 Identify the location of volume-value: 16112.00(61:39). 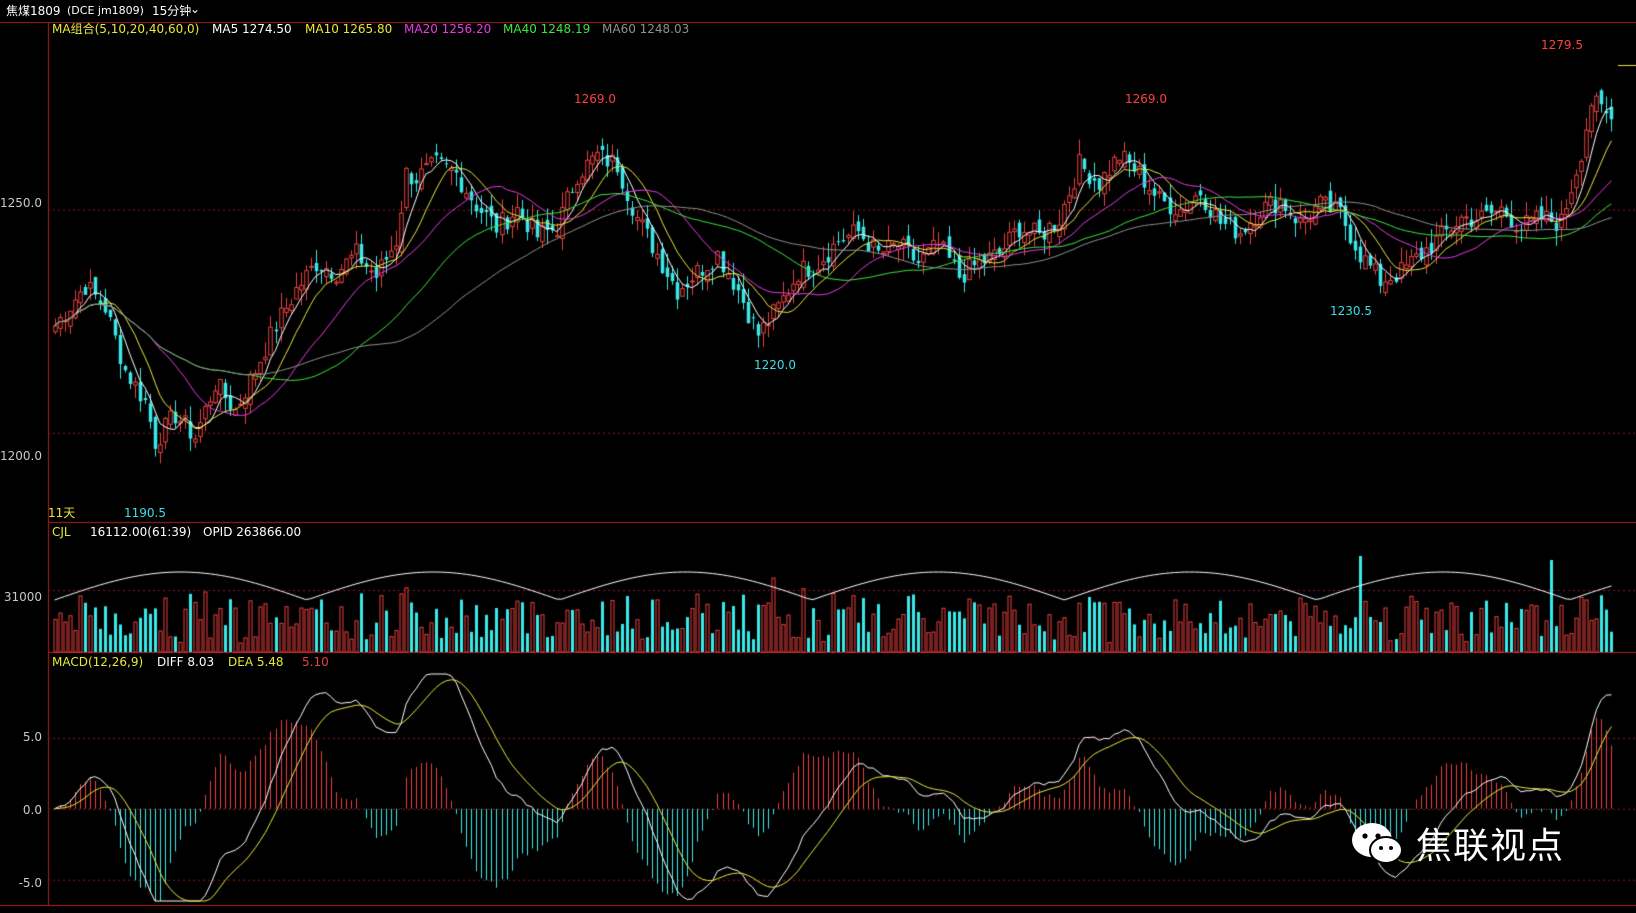
(141, 532).